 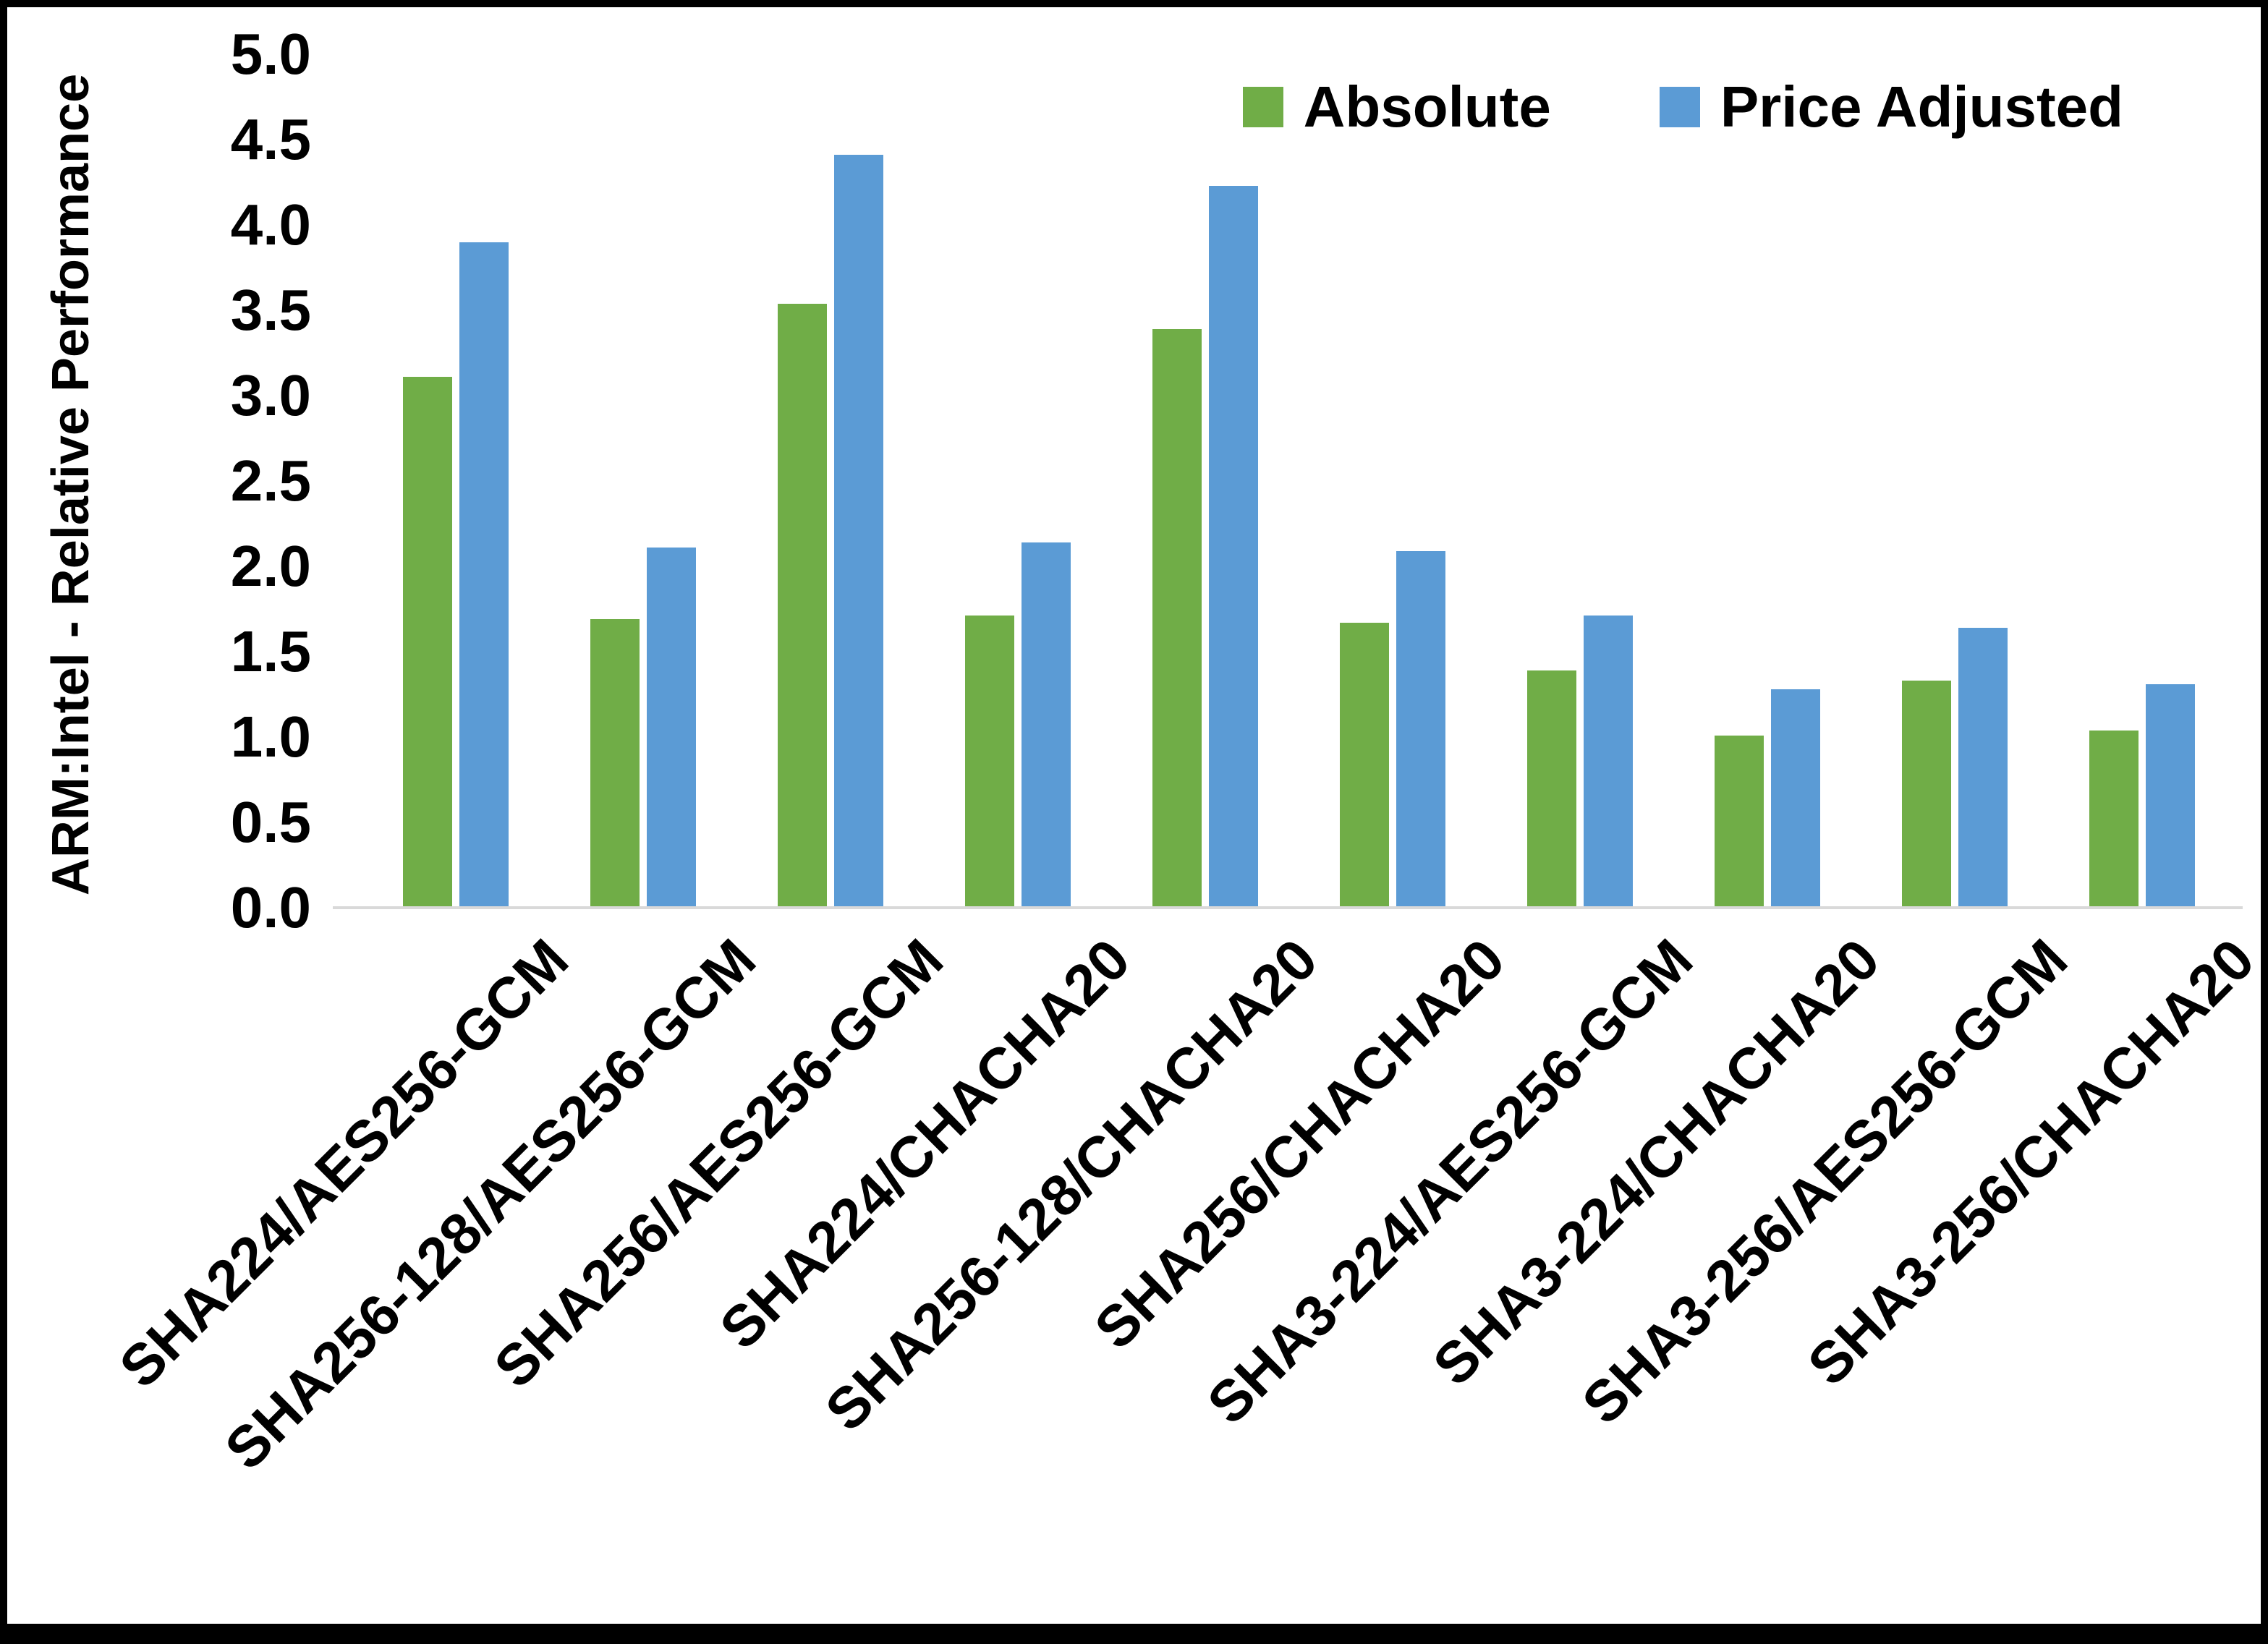 What do you see at coordinates (270, 907) in the screenshot?
I see `y-tick-label: 0.0` at bounding box center [270, 907].